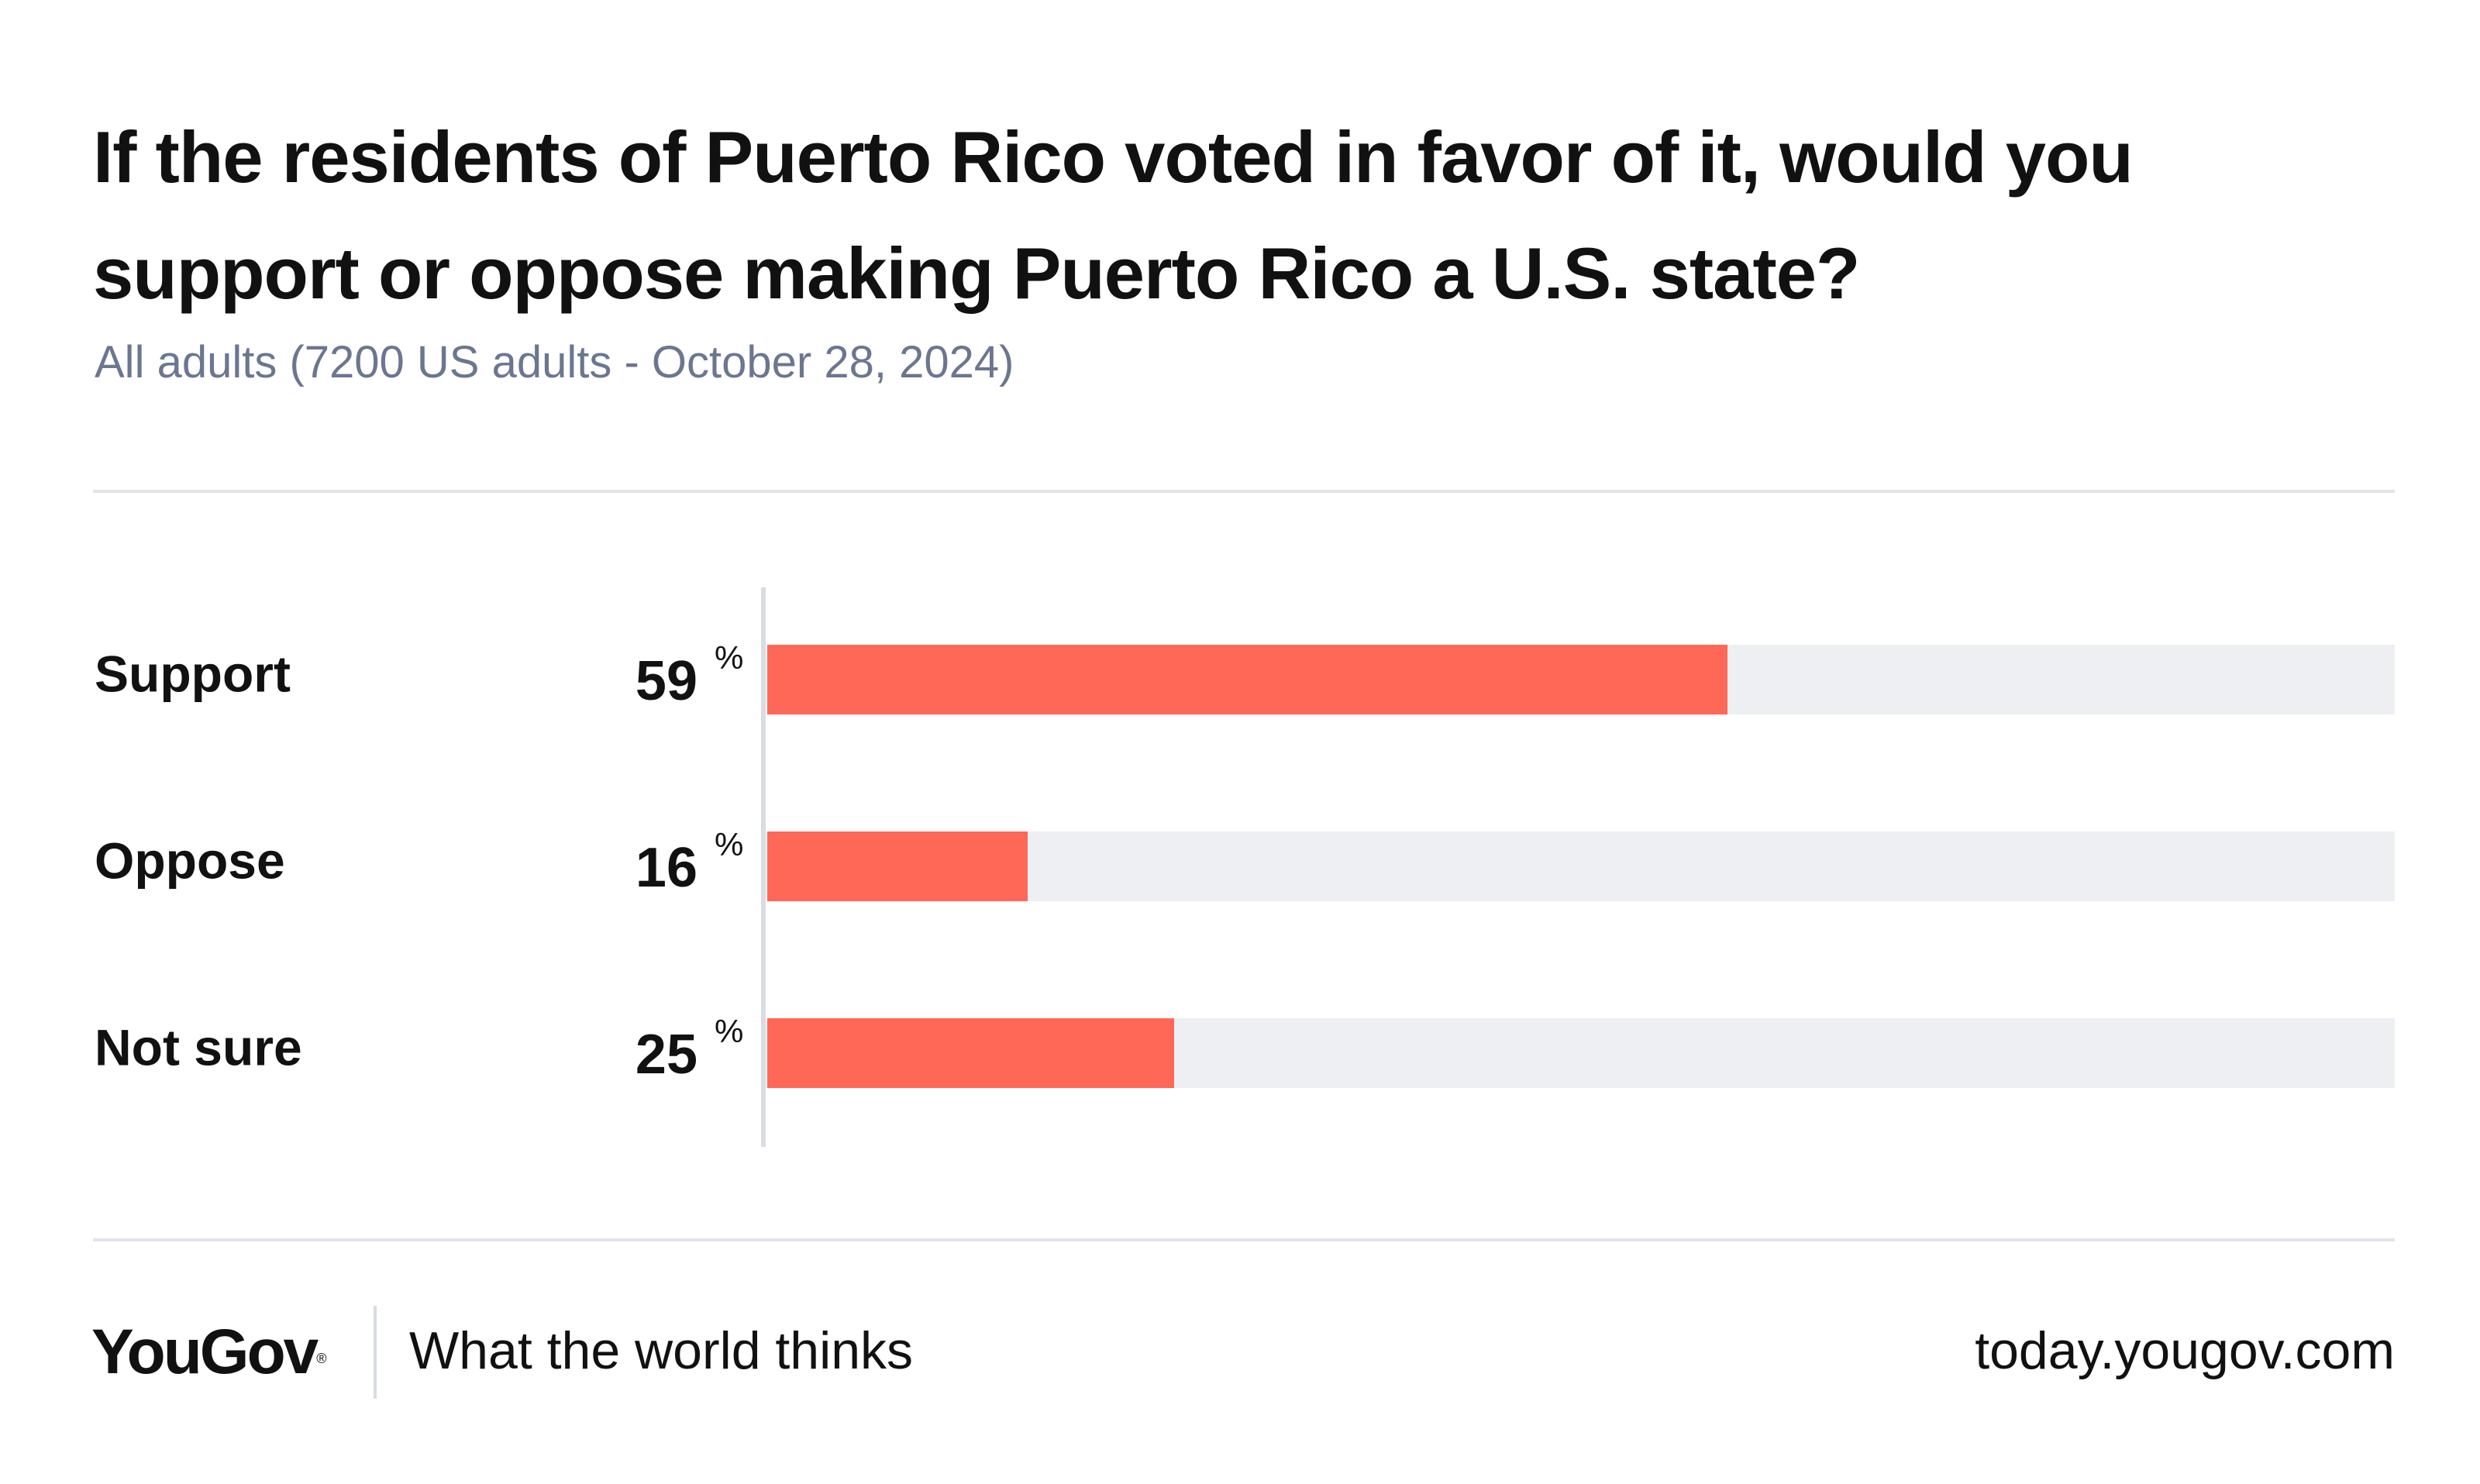  I want to click on unit-label-support: %, so click(729, 657).